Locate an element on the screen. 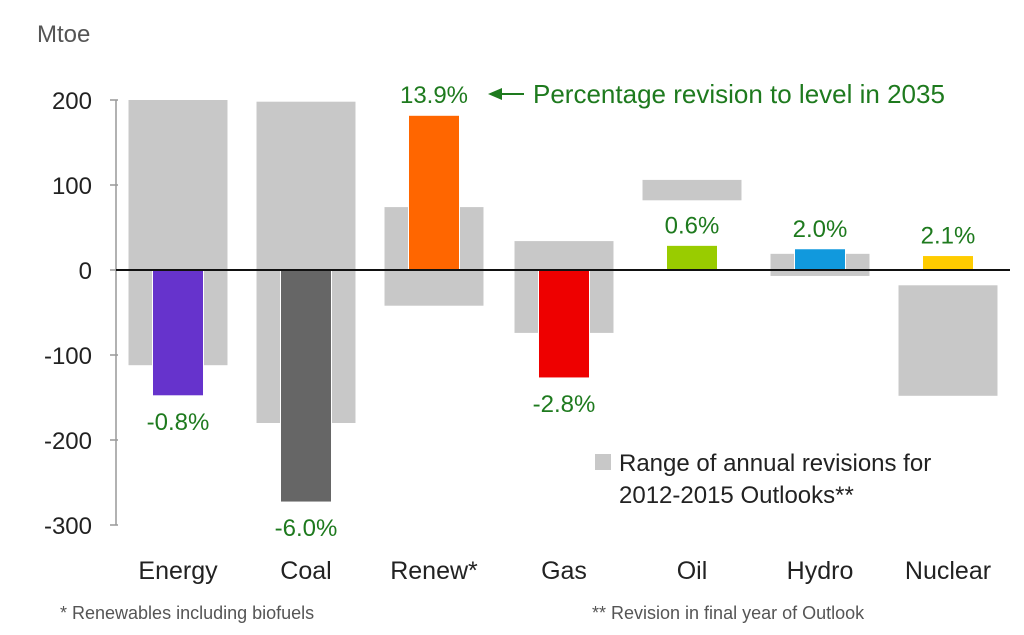 This screenshot has width=1024, height=635. category-label-nuclear: Nuclear is located at coordinates (948, 571).